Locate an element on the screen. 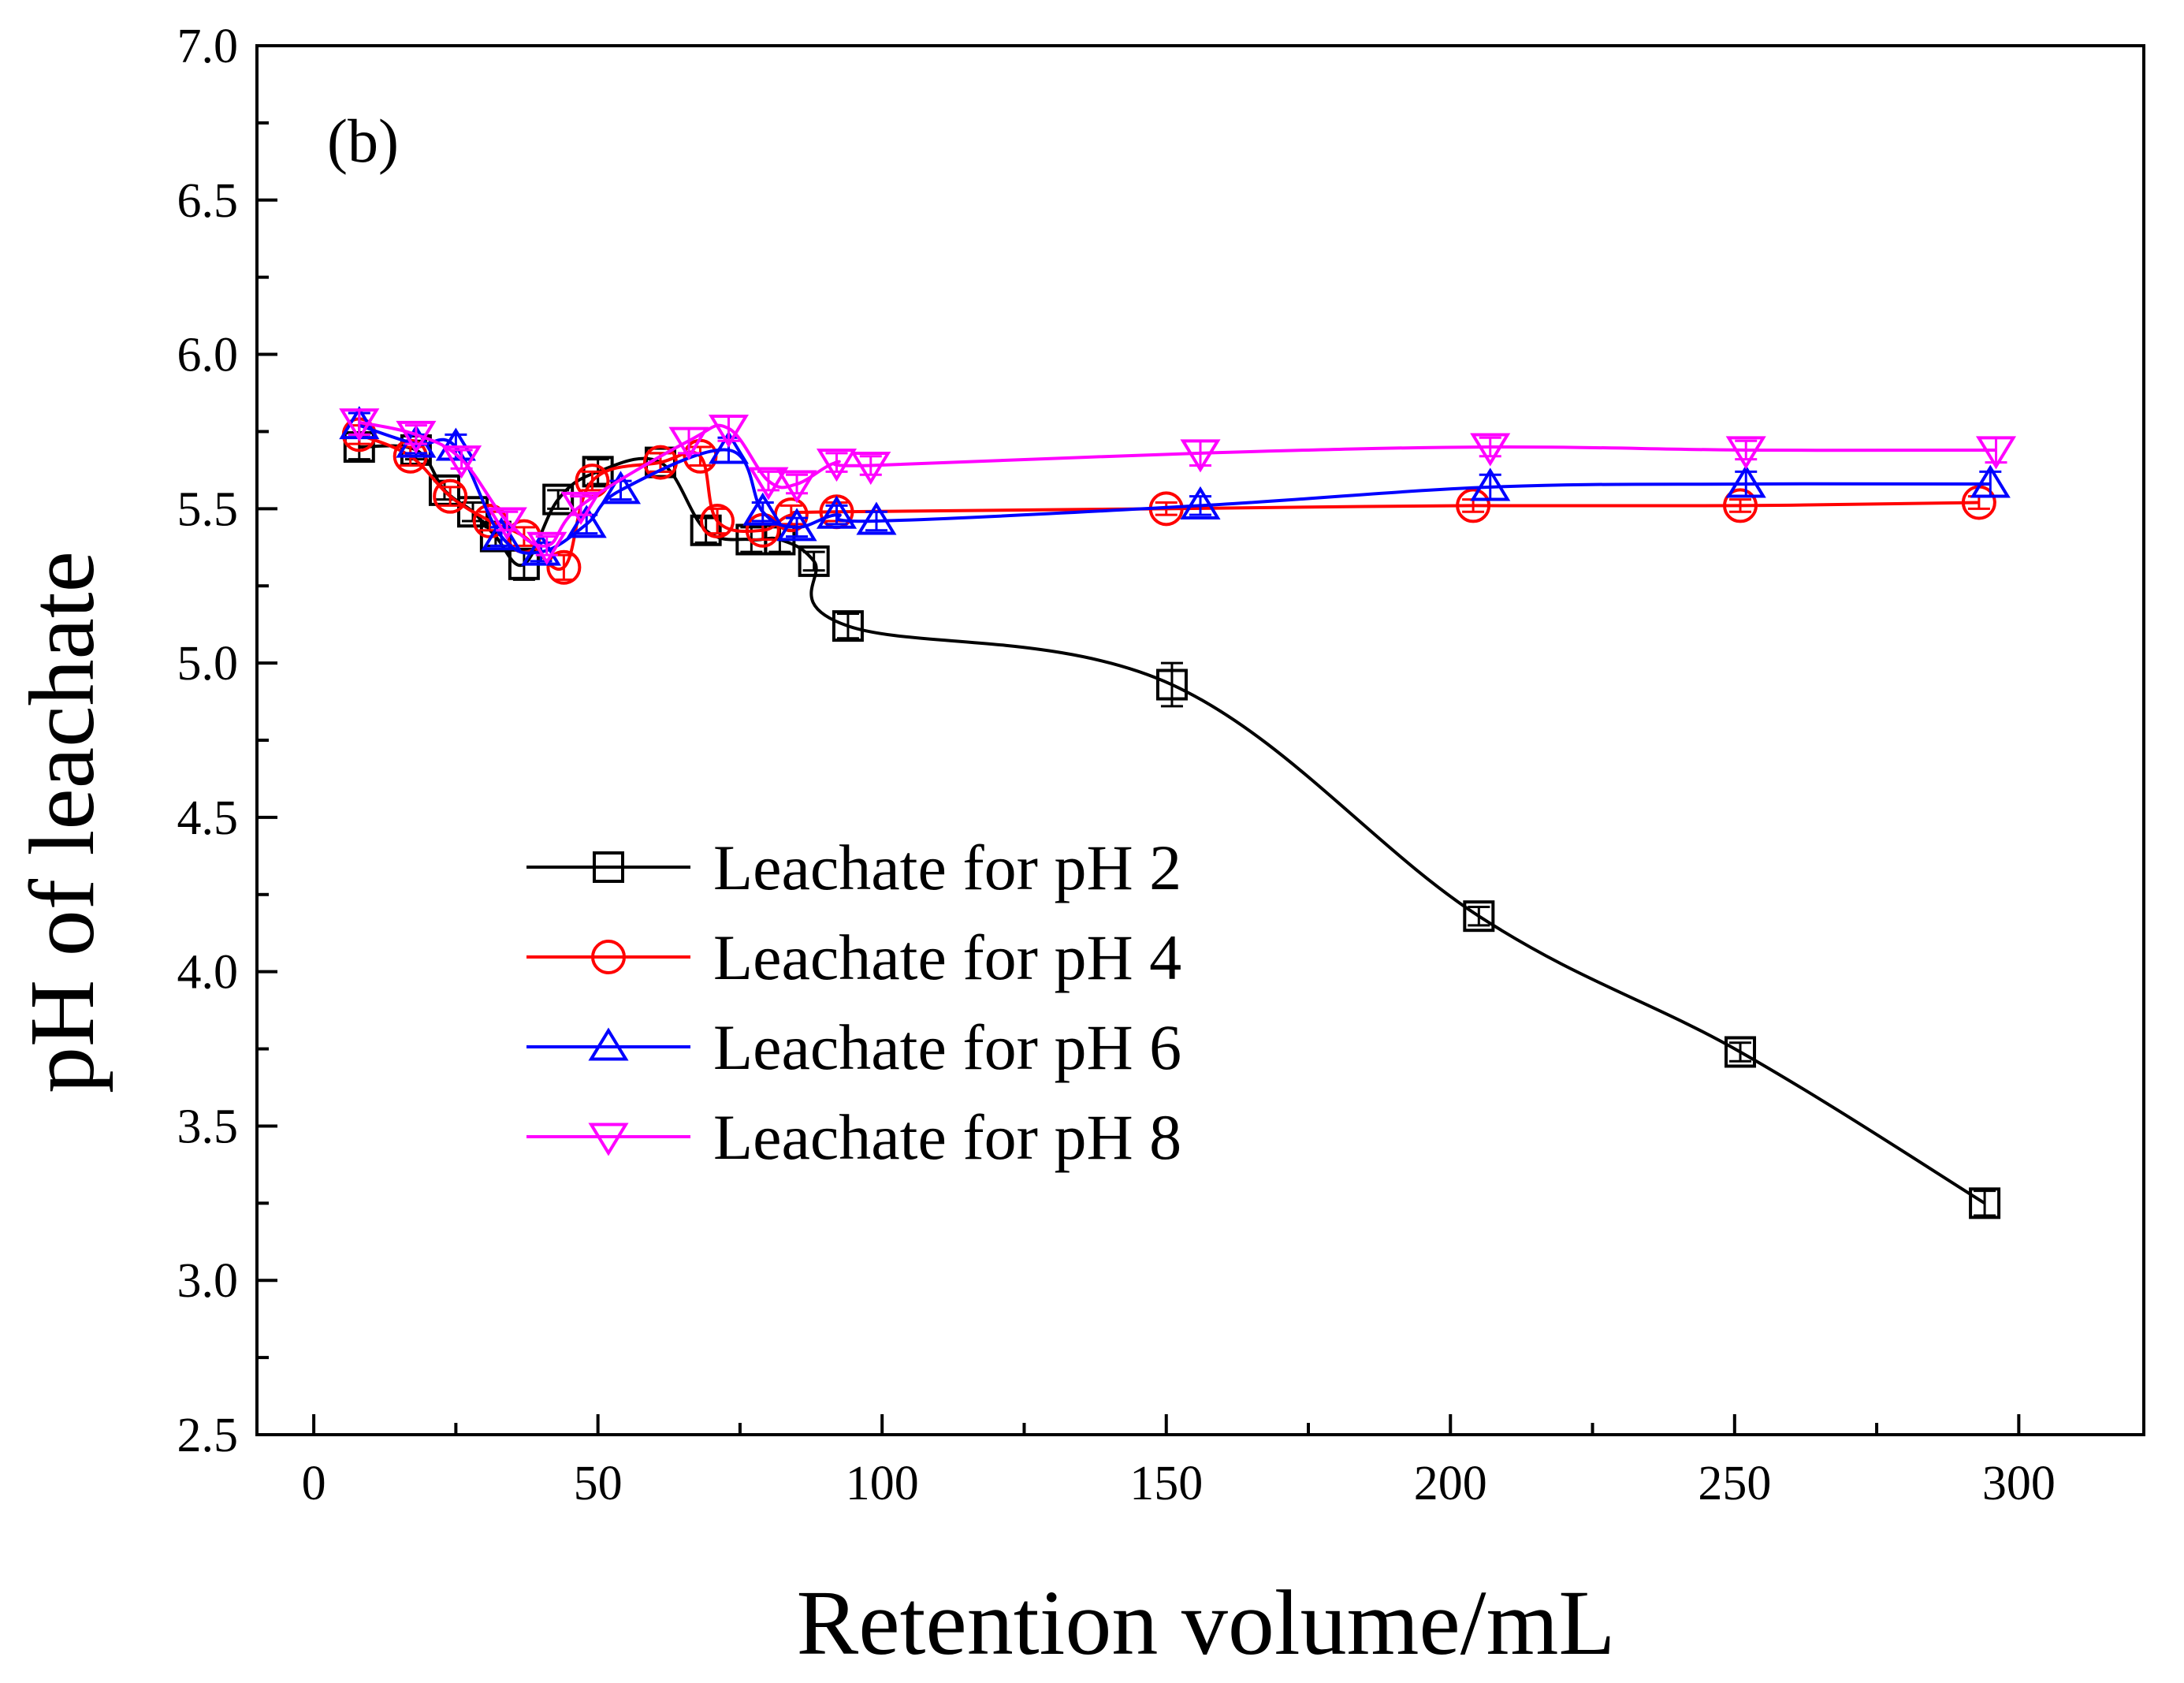  legend-item: Leachate for pH 2 is located at coordinates (853, 867).